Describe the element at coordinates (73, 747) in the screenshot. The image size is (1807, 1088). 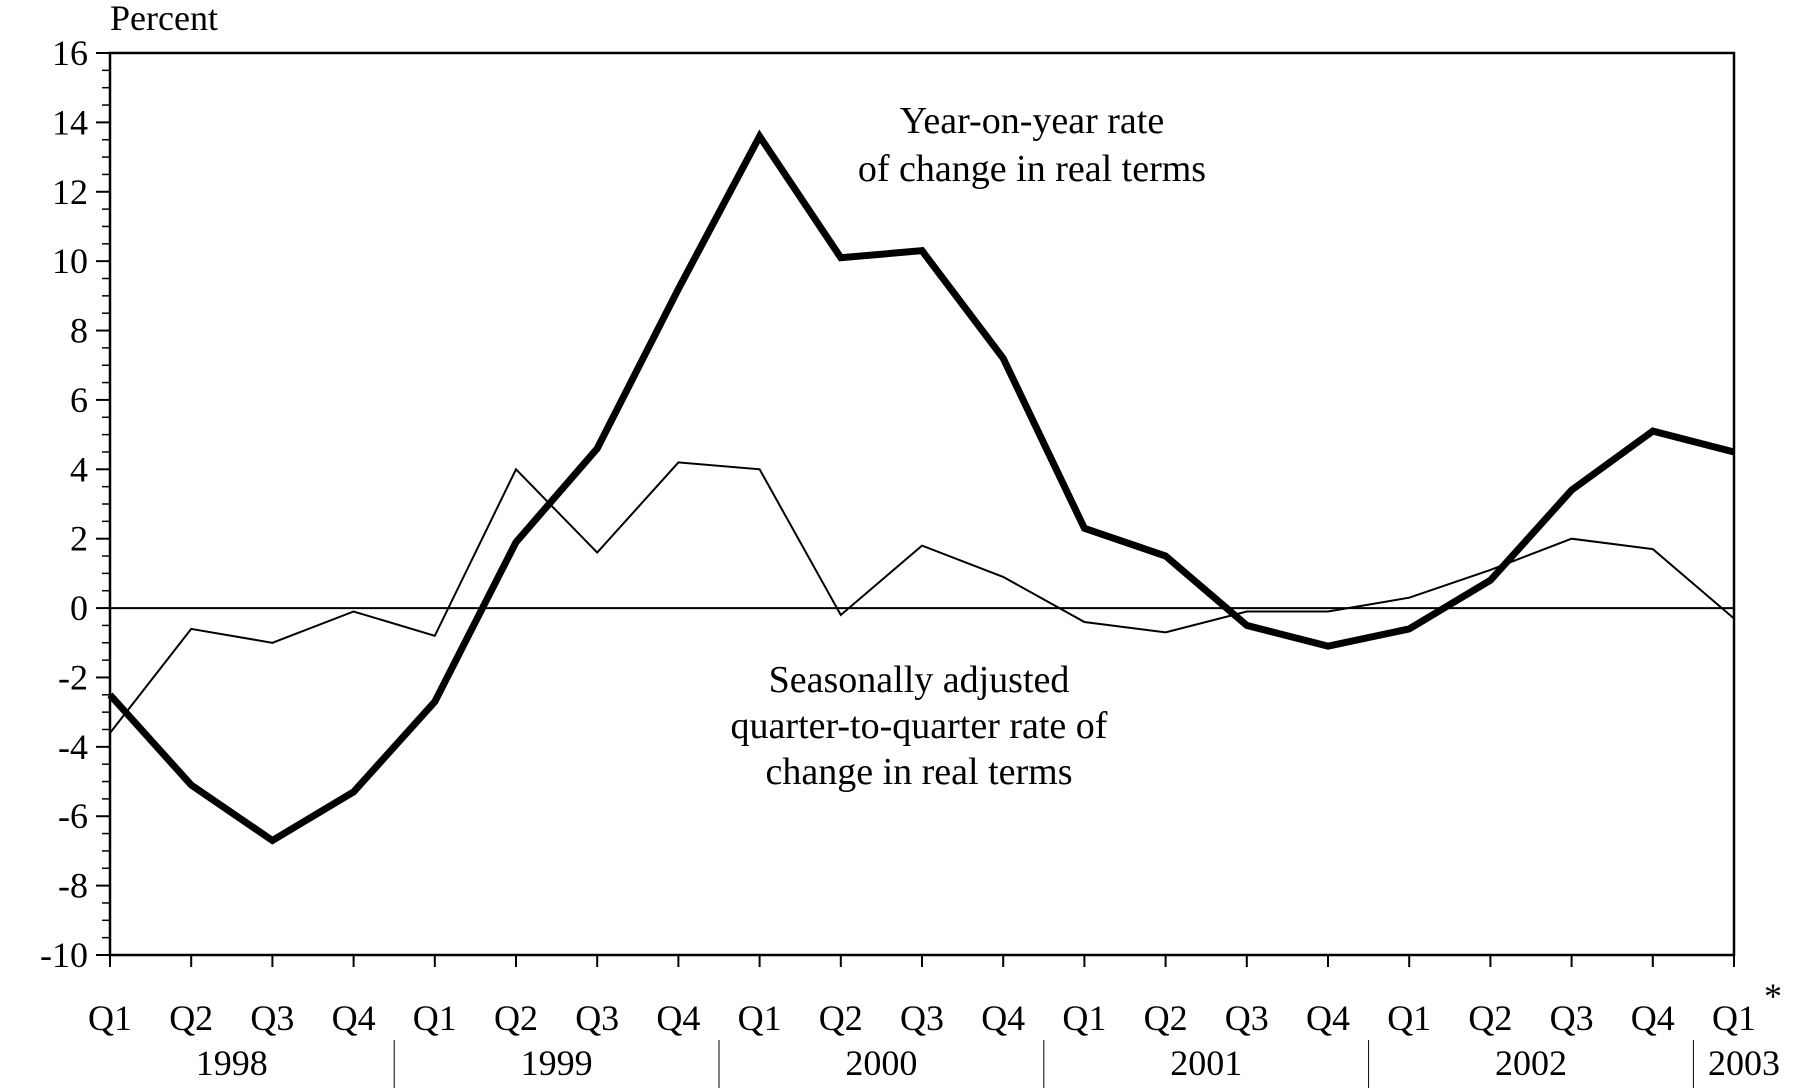
I see `y-tick-label: -4` at that location.